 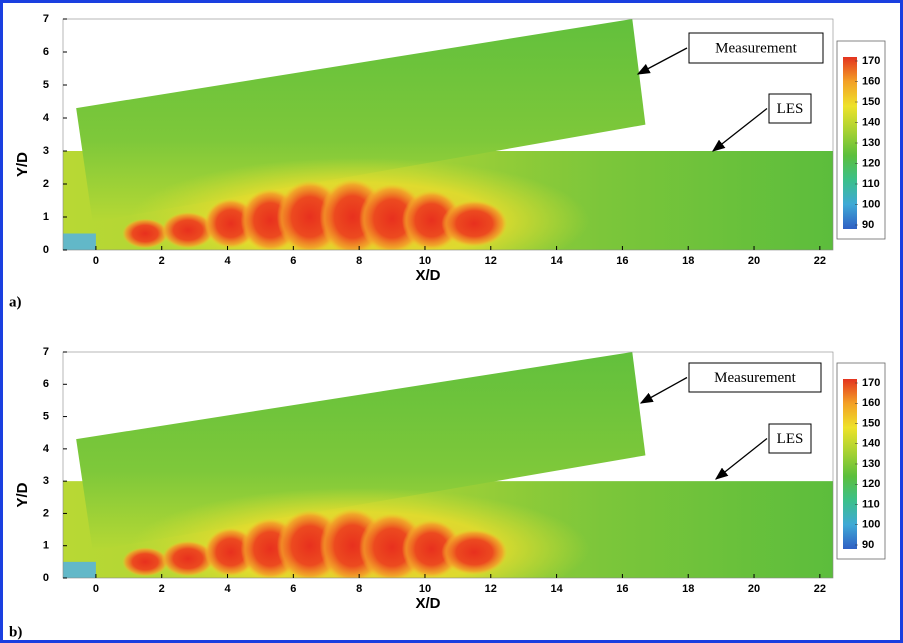 What do you see at coordinates (15, 302) in the screenshot?
I see `panel-label: a)` at bounding box center [15, 302].